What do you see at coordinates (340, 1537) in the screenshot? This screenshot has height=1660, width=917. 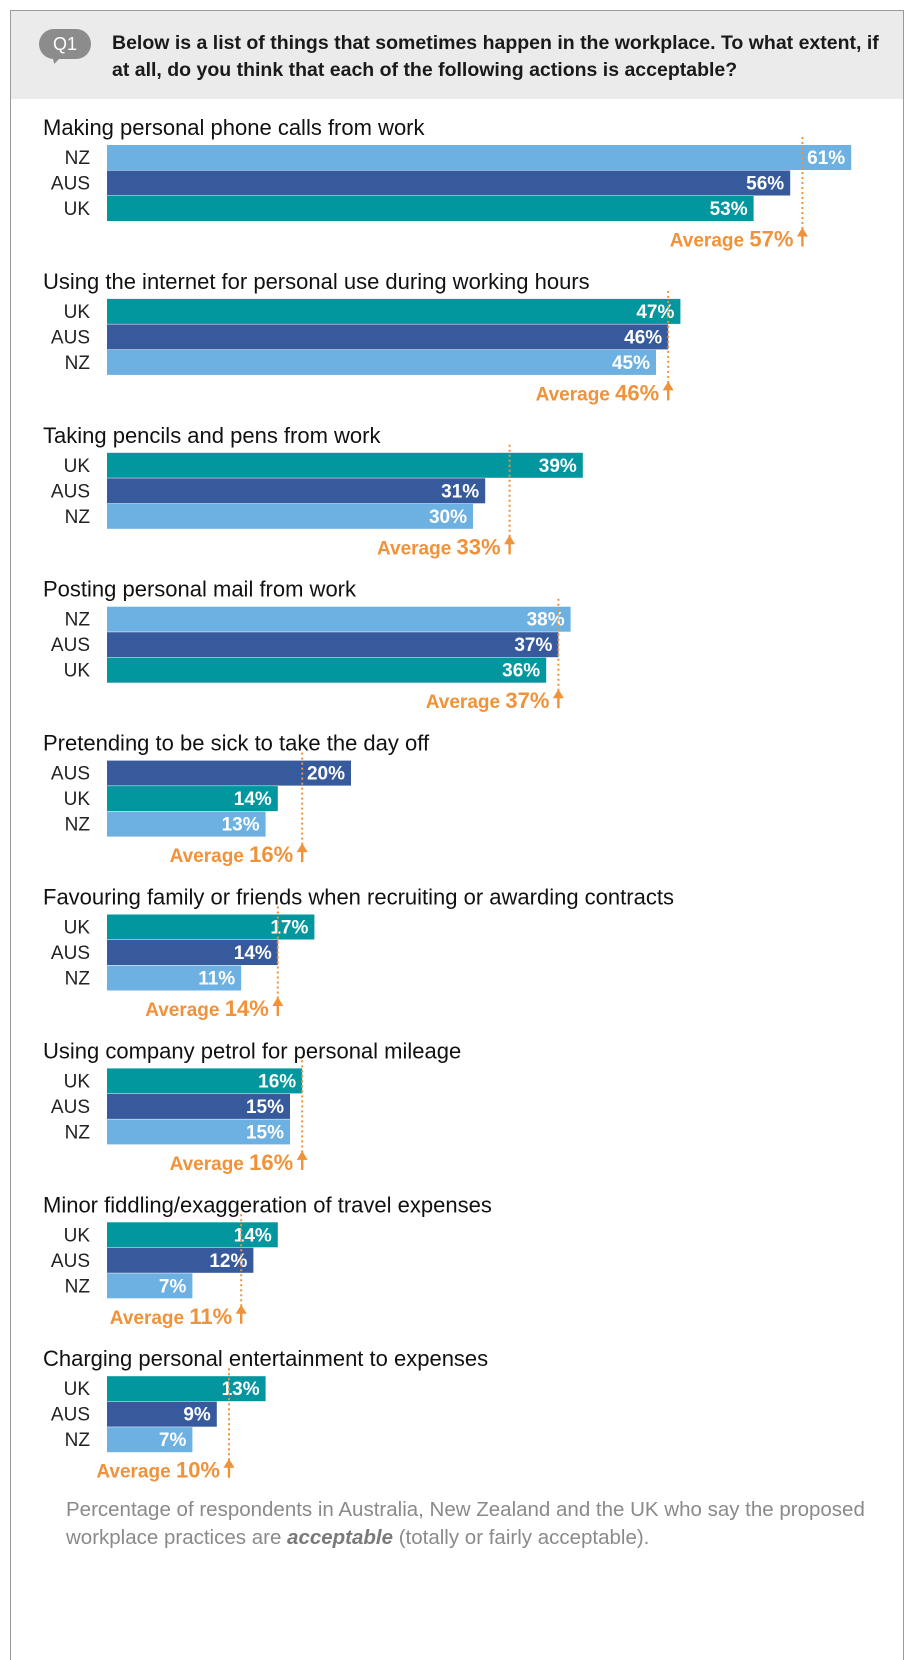 I see `footnote-emphasis: acceptable` at bounding box center [340, 1537].